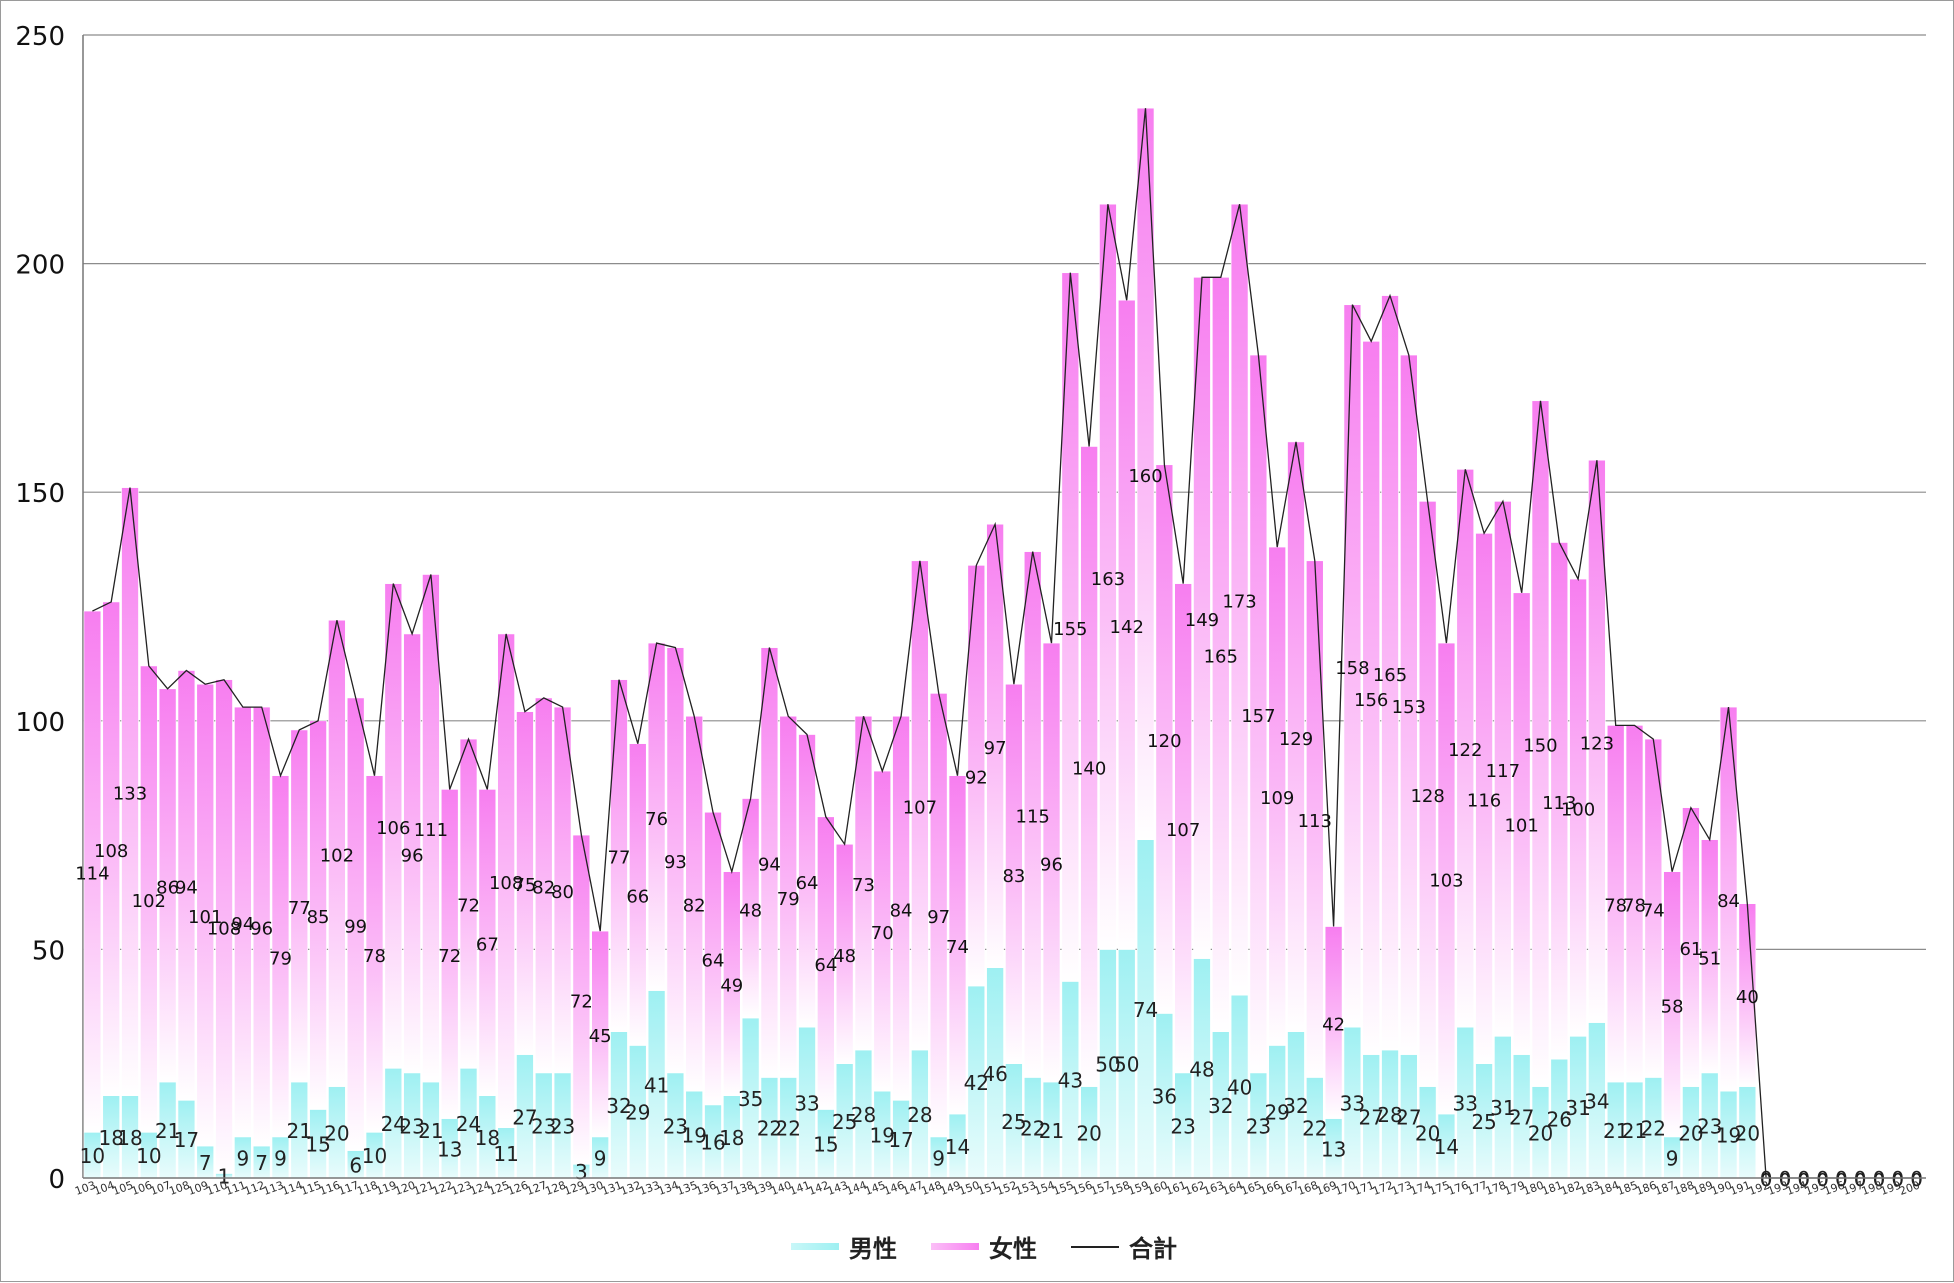 The image size is (1954, 1283). Describe the element at coordinates (815, 1246) in the screenshot. I see `legend-swatch-male` at that location.